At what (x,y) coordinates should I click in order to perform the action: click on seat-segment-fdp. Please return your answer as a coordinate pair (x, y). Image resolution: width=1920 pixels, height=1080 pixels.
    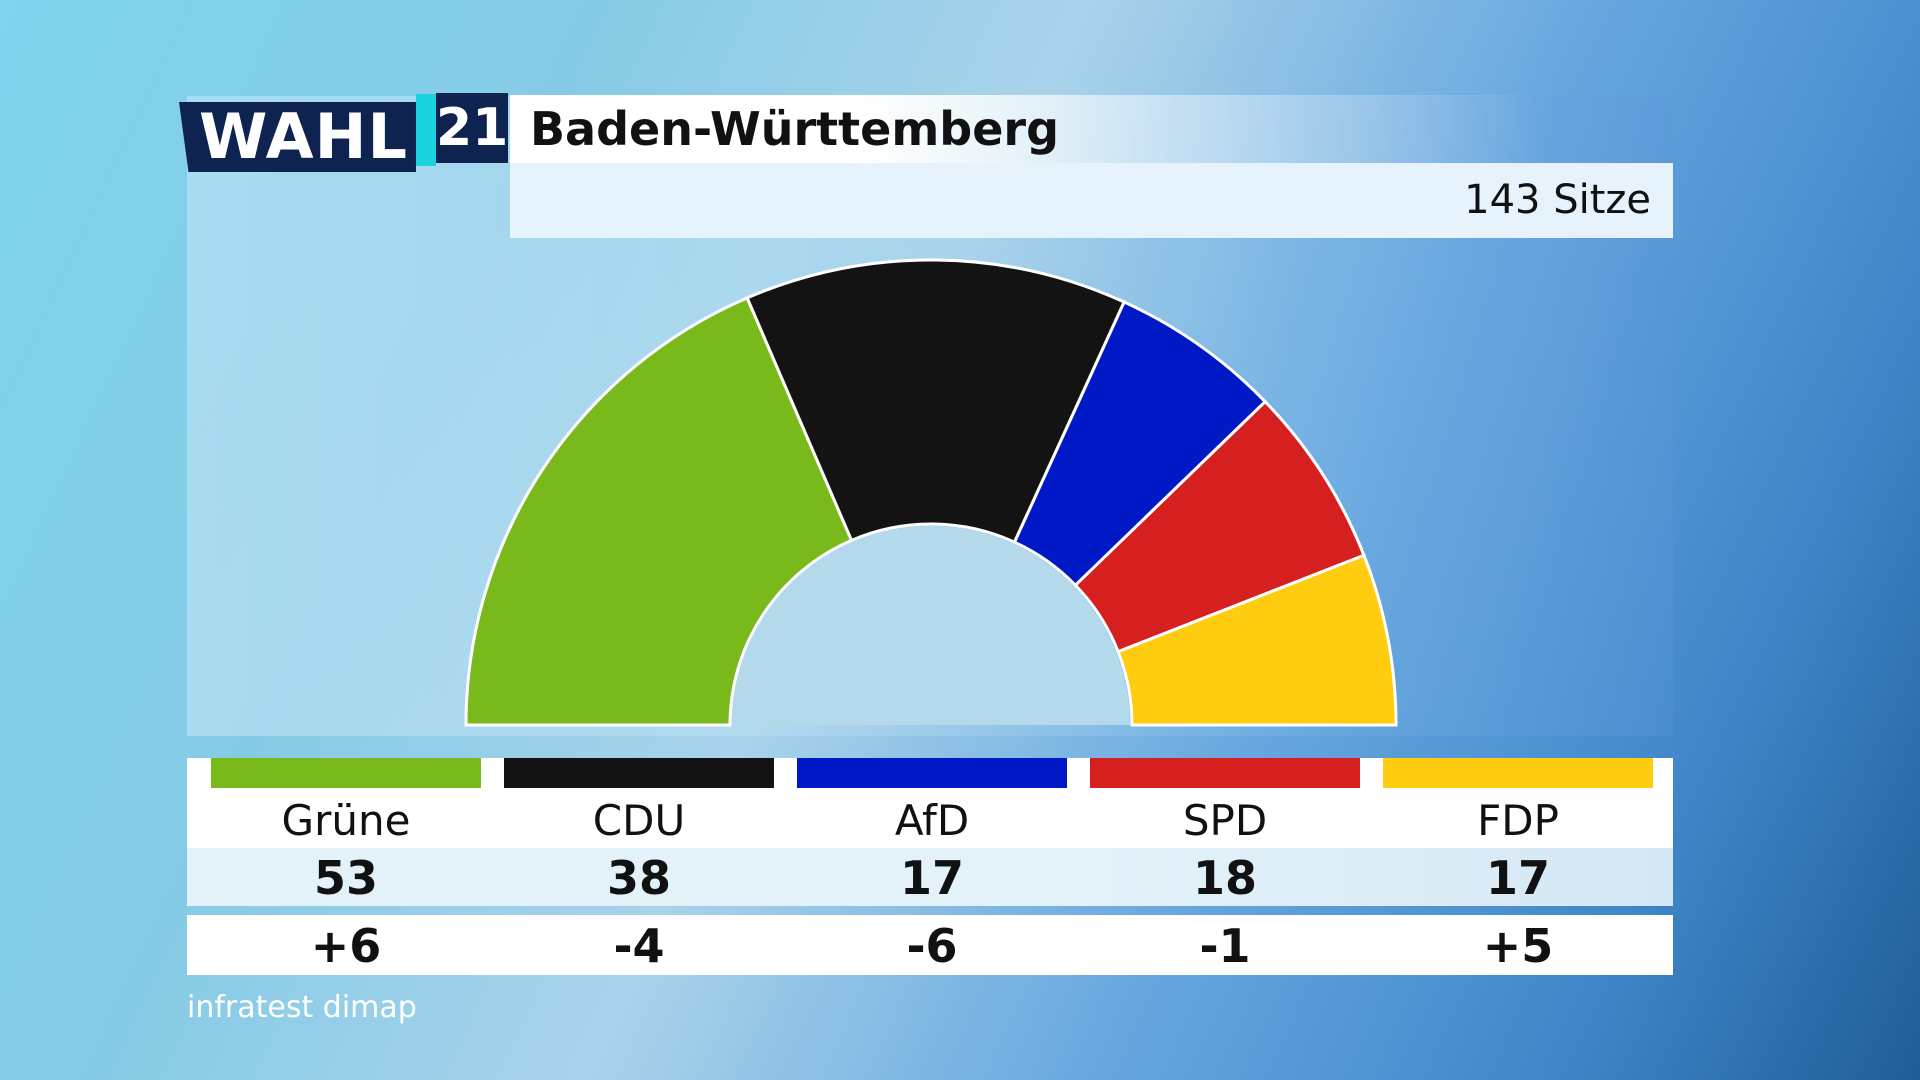
    Looking at the image, I should click on (1257, 640).